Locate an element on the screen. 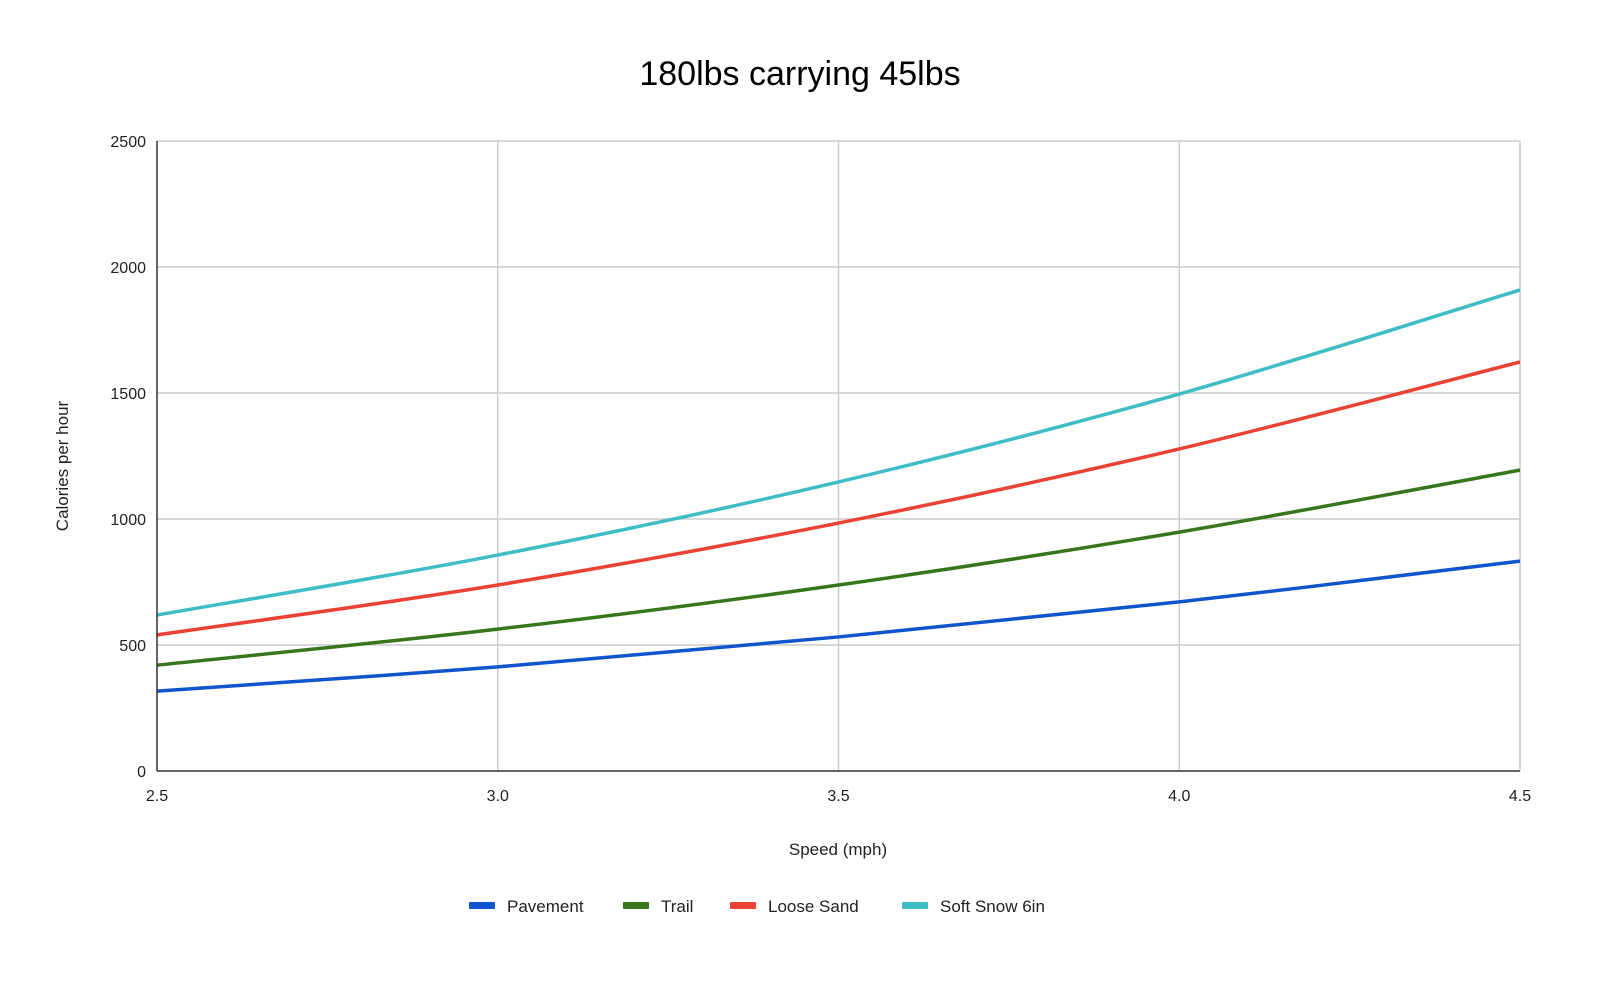 Image resolution: width=1600 pixels, height=991 pixels. y-tick-label: 1000 is located at coordinates (128, 520).